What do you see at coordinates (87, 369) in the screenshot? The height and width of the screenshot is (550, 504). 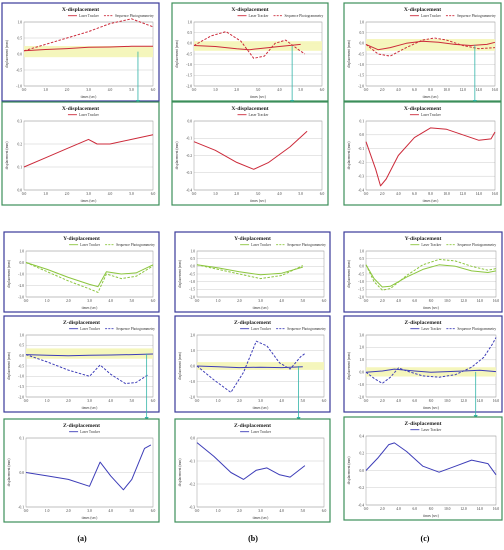 I see `series-line-photogrammetry` at bounding box center [87, 369].